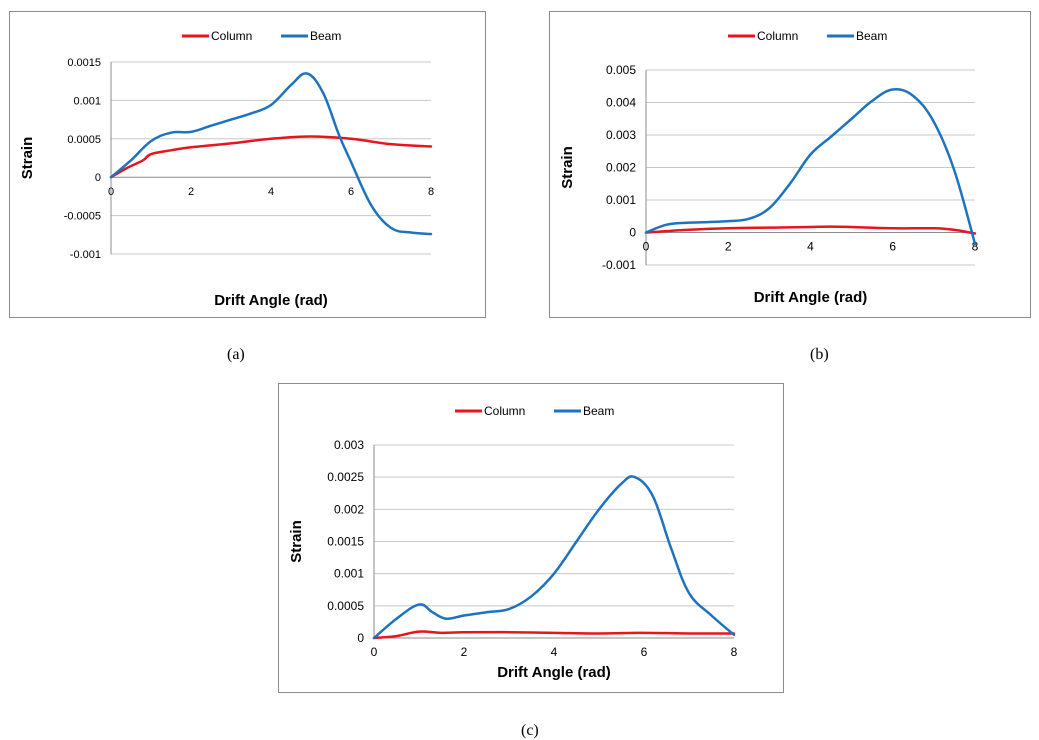 Image resolution: width=1039 pixels, height=740 pixels. I want to click on y-tick-label-a-4: -0.0005, so click(82, 217).